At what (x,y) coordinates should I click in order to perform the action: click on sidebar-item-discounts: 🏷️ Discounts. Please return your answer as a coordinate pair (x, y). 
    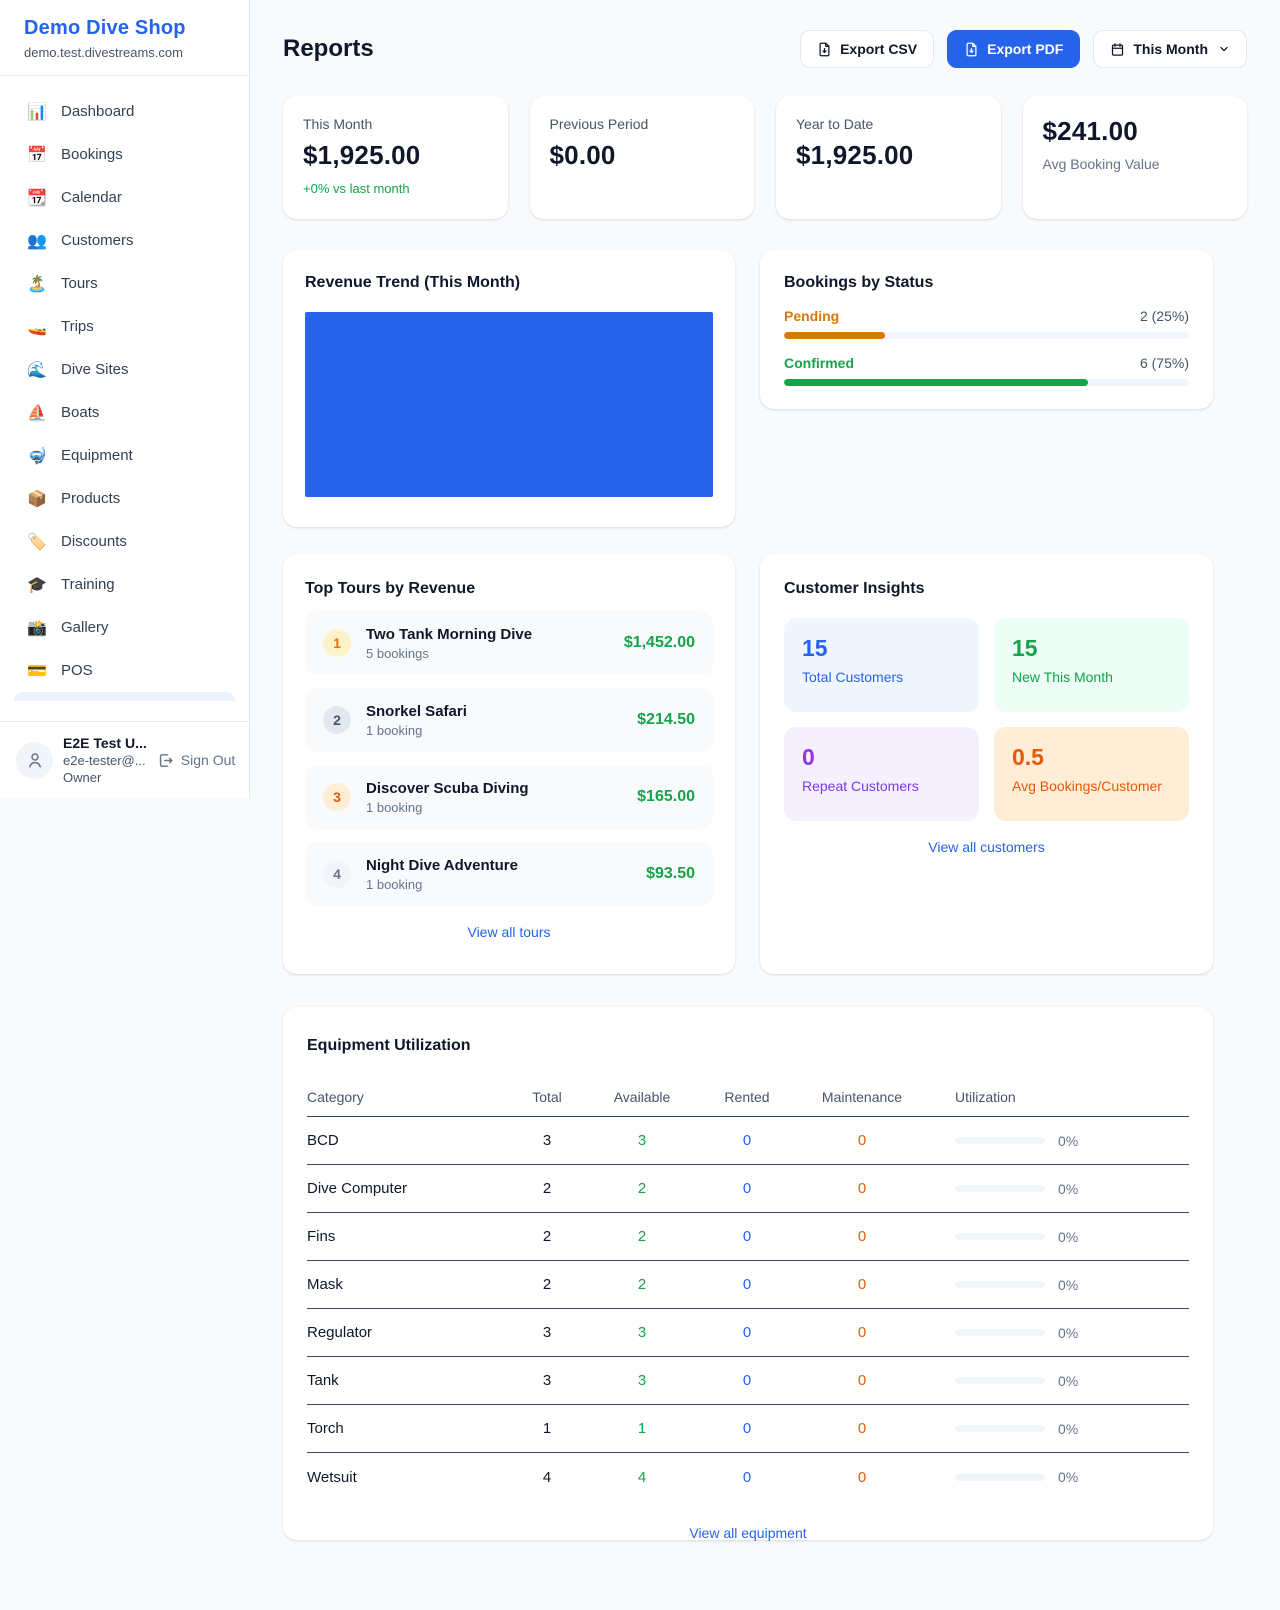
    Looking at the image, I should click on (124, 541).